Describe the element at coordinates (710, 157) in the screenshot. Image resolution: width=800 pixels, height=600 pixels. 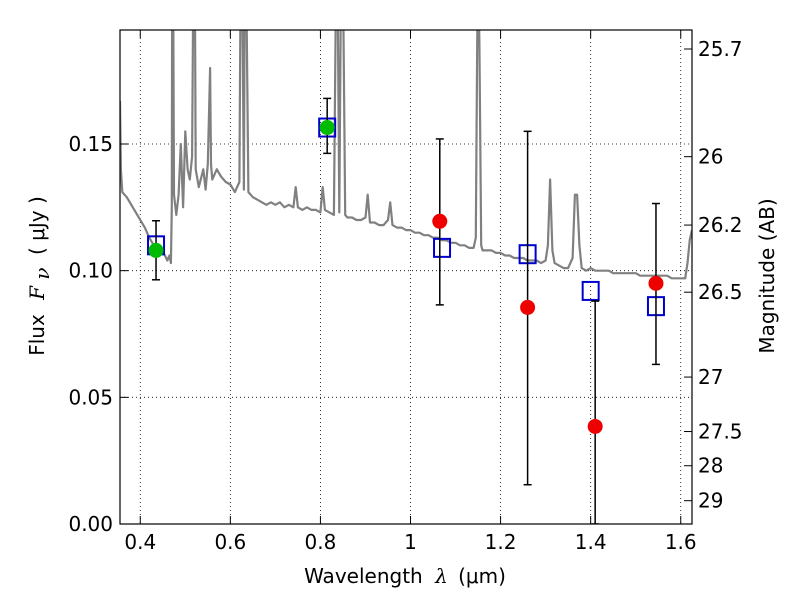
I see `y2-tick-label-1: 26` at that location.